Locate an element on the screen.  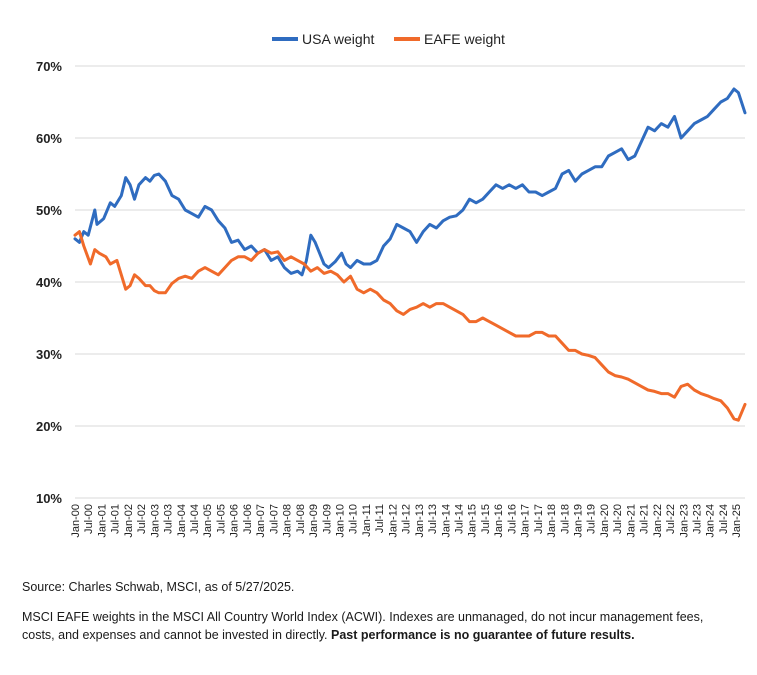
x-tick-label: Jul-04 is located at coordinates (195, 519).